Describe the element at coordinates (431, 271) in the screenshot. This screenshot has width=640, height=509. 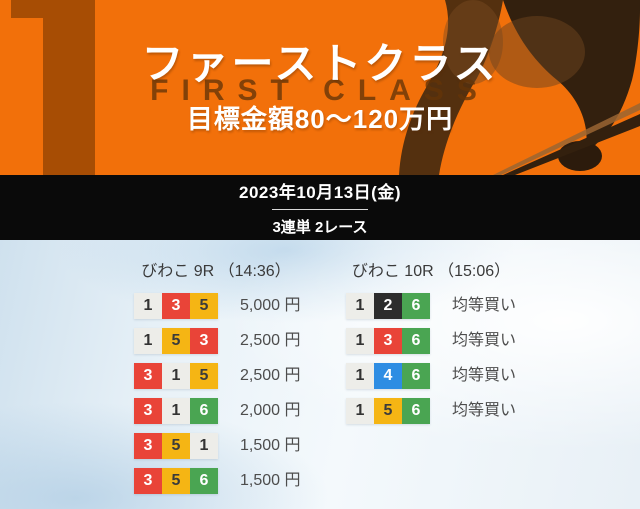
I see `race-header: びわこ 10R （15:06）` at that location.